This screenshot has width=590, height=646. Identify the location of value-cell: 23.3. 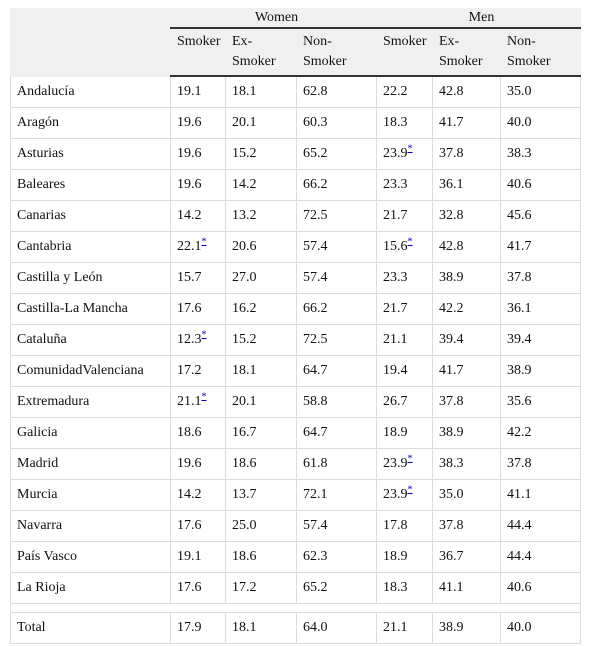
(404, 278).